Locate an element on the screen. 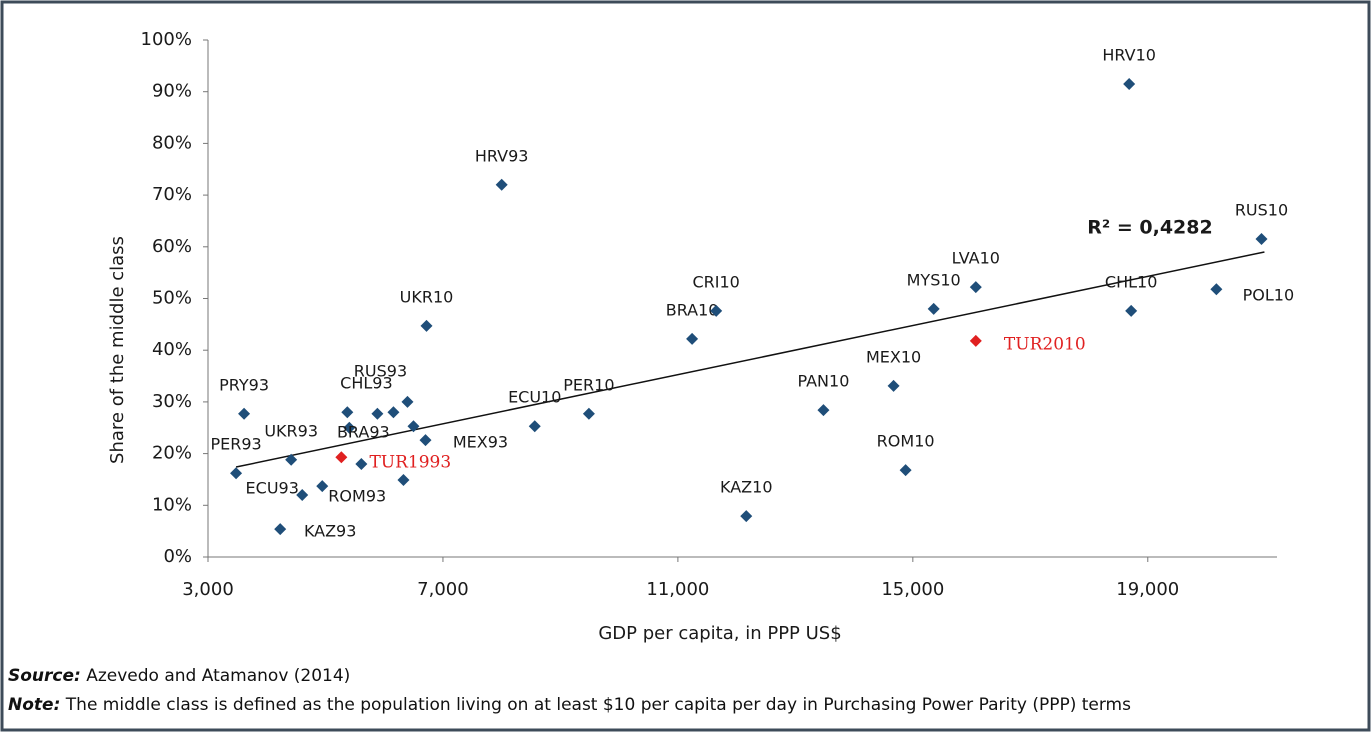 The image size is (1371, 732). y-tick-label: 10% is located at coordinates (172, 504).